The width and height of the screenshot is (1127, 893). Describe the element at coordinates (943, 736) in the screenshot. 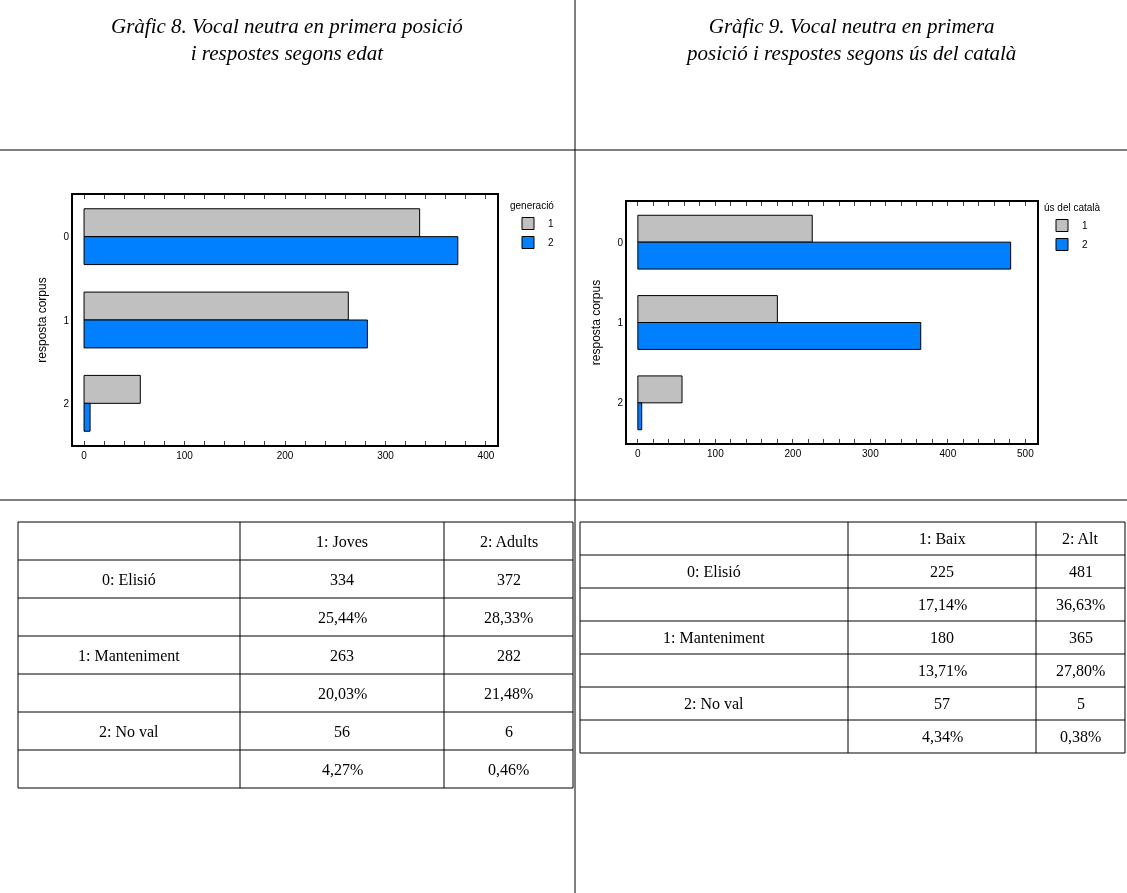

I see `text: 4,34%` at that location.